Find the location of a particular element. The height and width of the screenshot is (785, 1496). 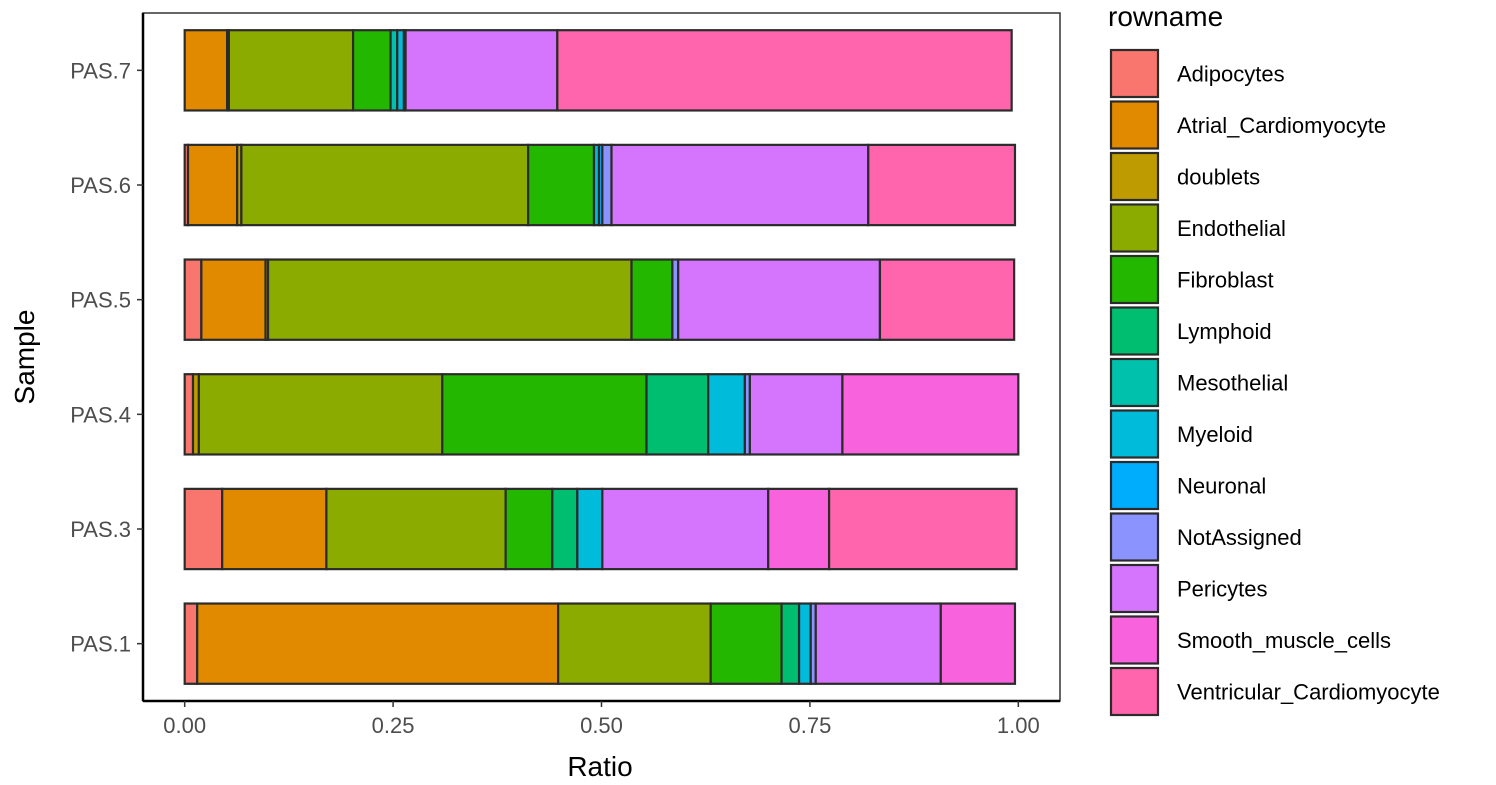

bar-segment-pas-5-adipocytes is located at coordinates (193, 299).